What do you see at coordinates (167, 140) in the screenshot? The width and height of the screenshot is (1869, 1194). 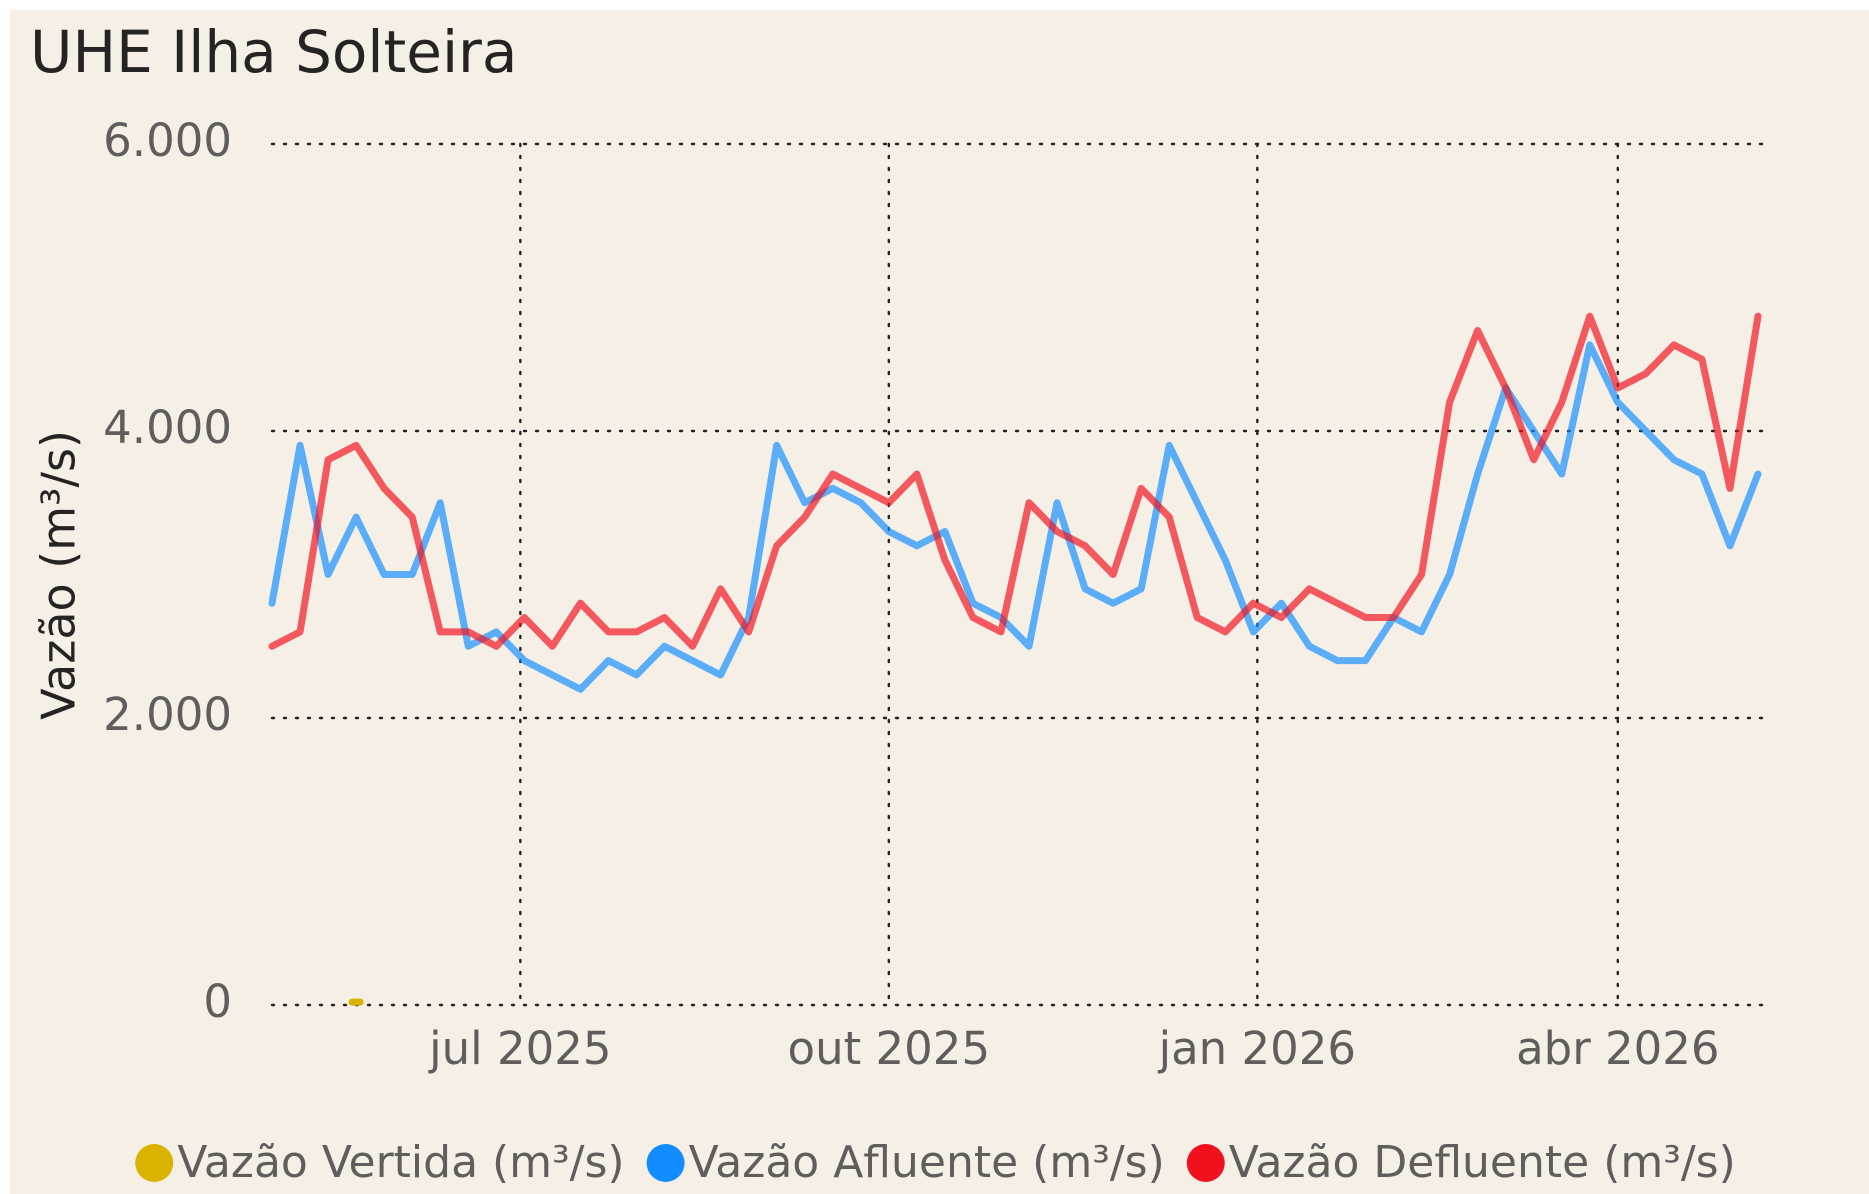 I see `y-tick-label: 6.000` at bounding box center [167, 140].